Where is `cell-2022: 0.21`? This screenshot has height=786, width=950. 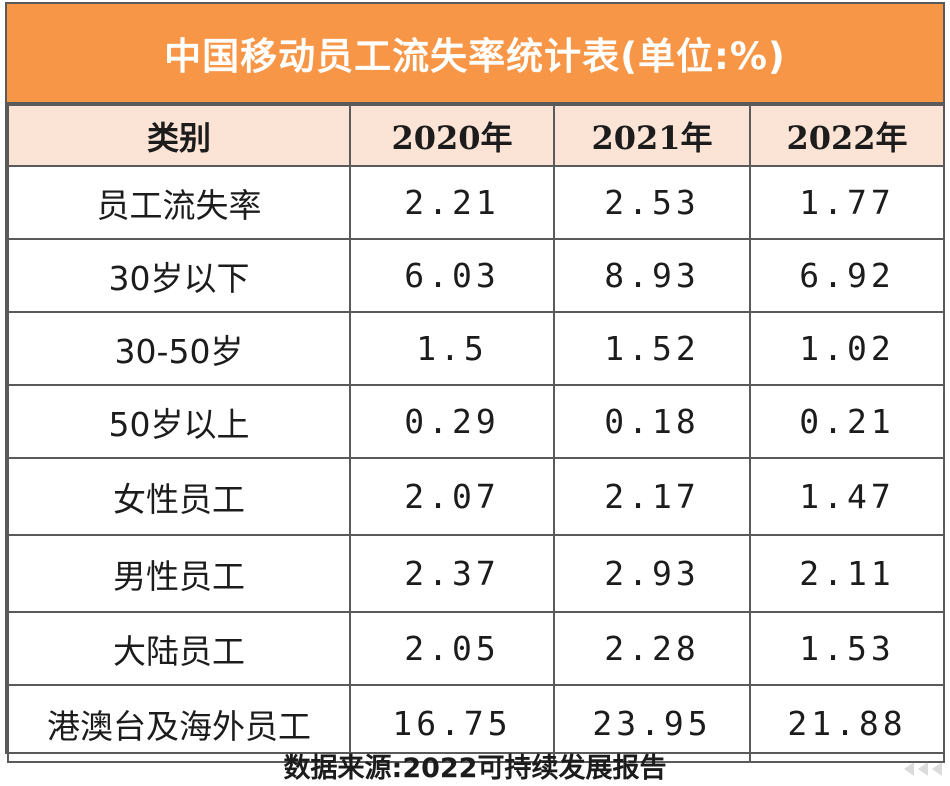
cell-2022: 0.21 is located at coordinates (847, 421).